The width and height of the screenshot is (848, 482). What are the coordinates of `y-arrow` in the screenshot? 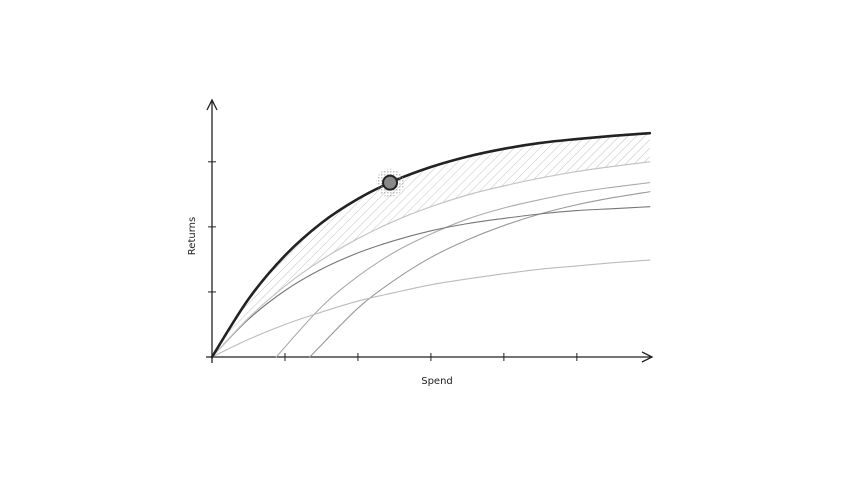 It's located at (212, 104).